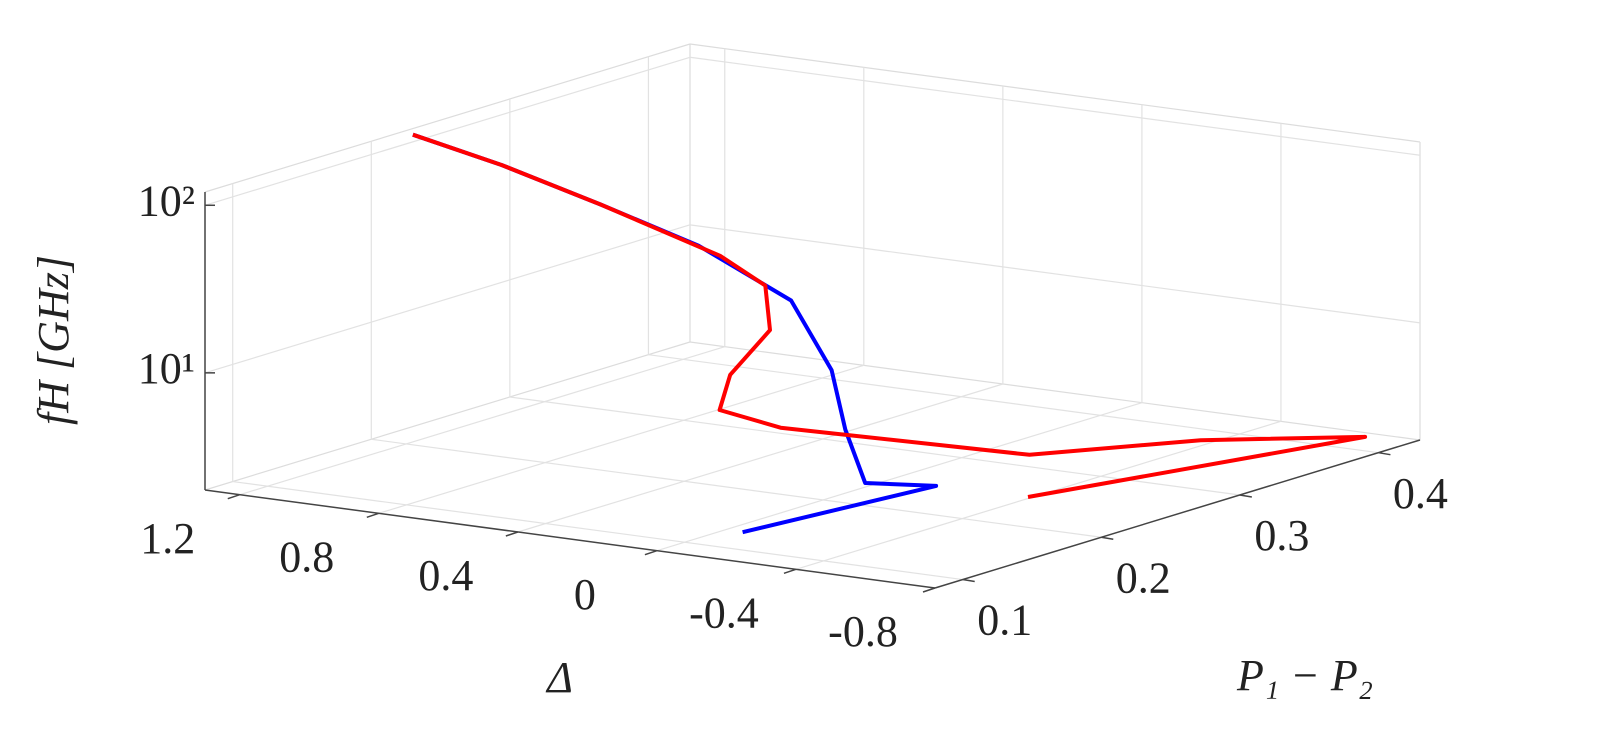  Describe the element at coordinates (1420, 493) in the screenshot. I see `y-tick-label: 0.4` at that location.